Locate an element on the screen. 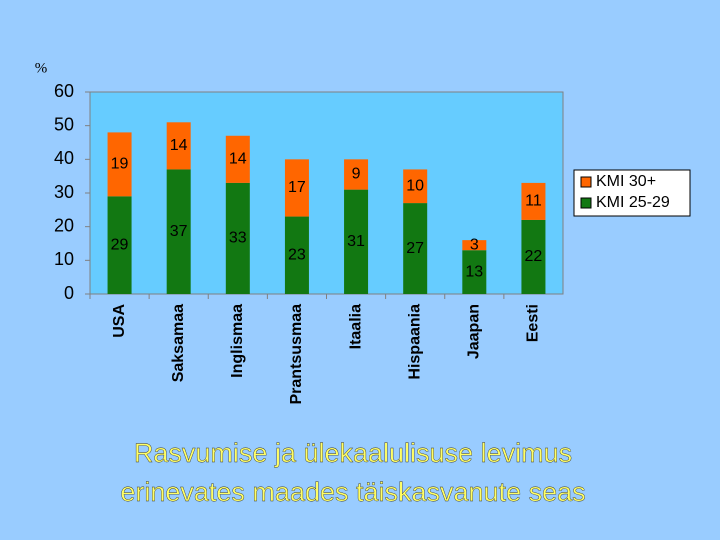  data-label: 27 is located at coordinates (415, 248).